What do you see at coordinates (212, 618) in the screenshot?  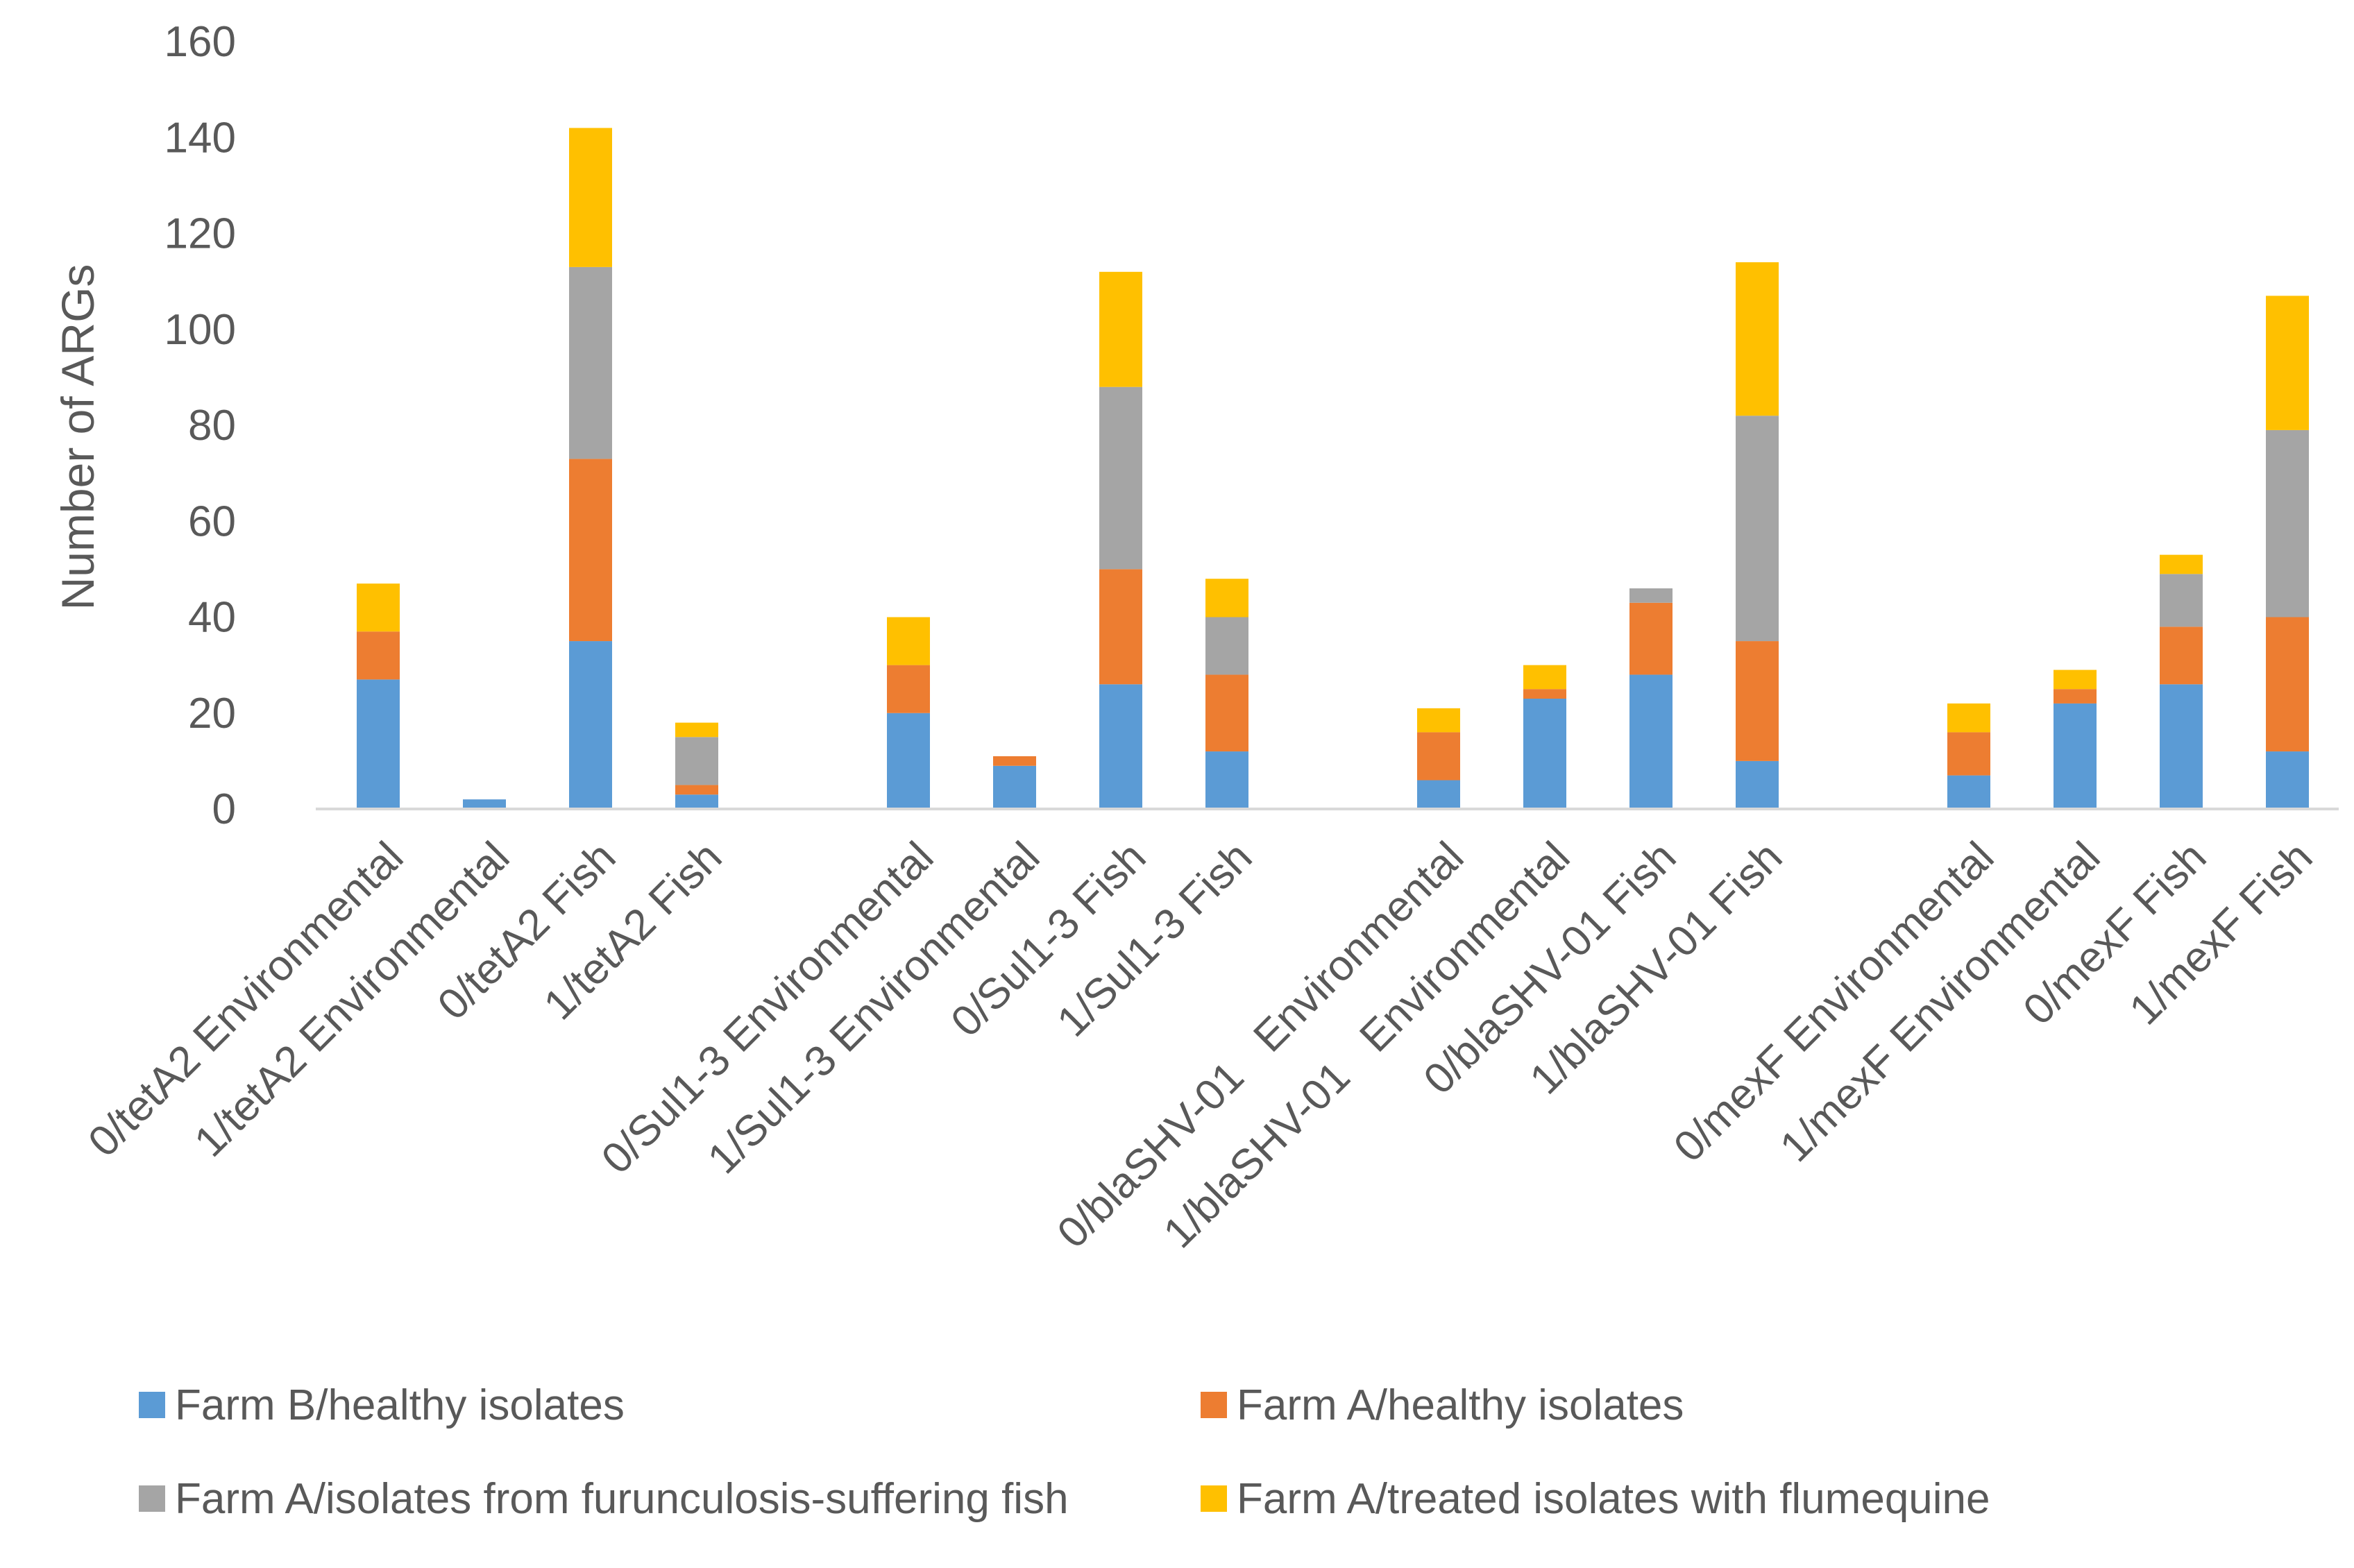 I see `y-tick-label: 40` at bounding box center [212, 618].